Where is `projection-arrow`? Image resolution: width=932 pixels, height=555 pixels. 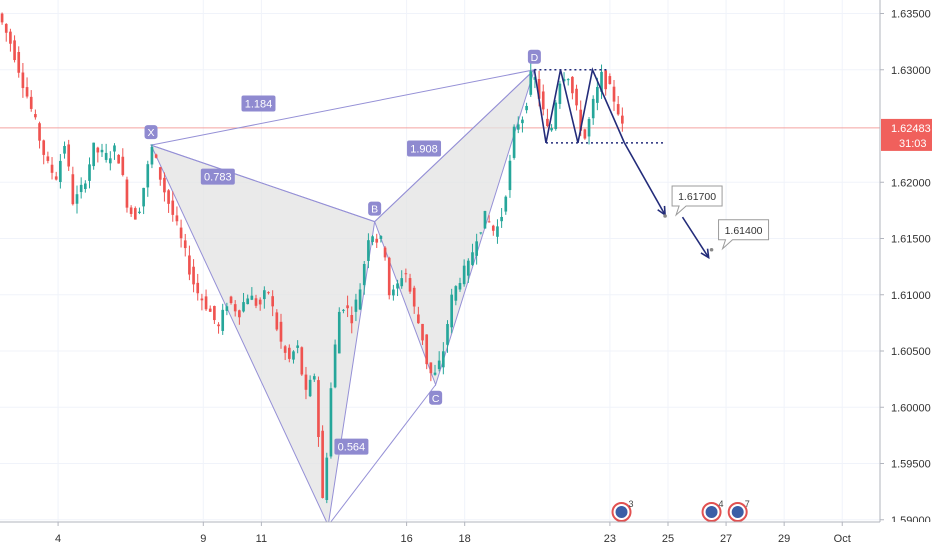
projection-arrow is located at coordinates (695, 237).